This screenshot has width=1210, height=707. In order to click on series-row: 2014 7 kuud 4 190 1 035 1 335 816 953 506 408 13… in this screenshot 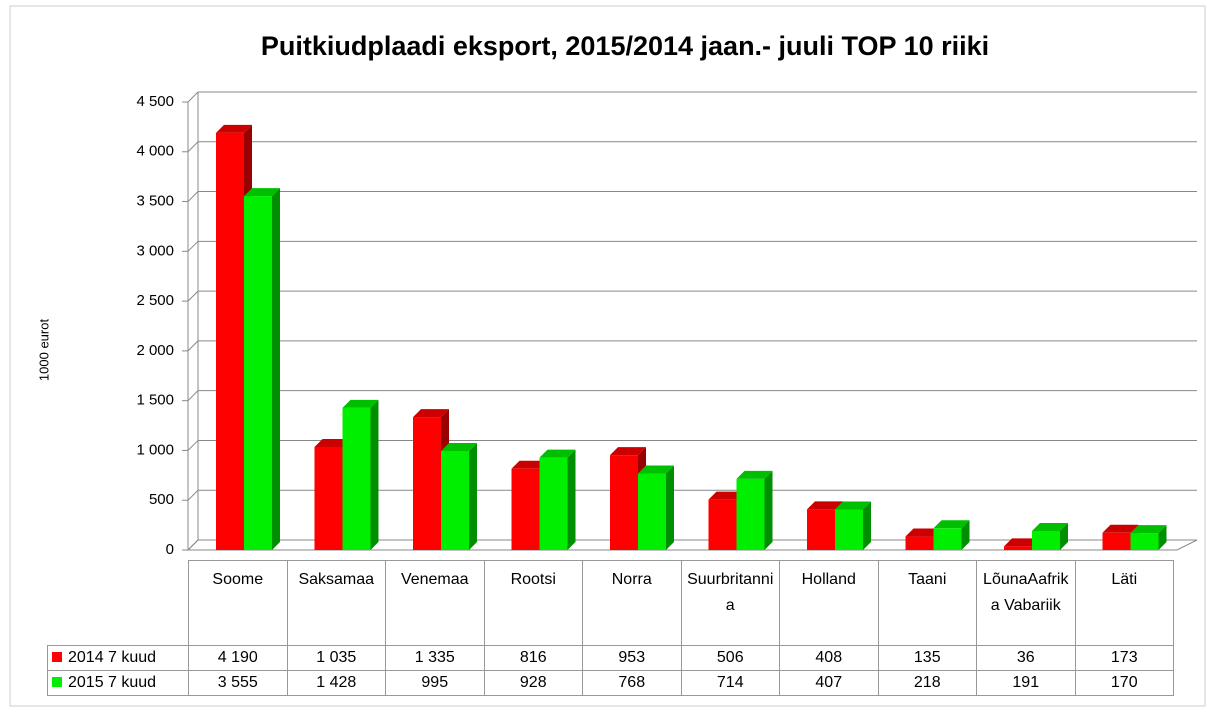, I will do `click(610, 658)`.